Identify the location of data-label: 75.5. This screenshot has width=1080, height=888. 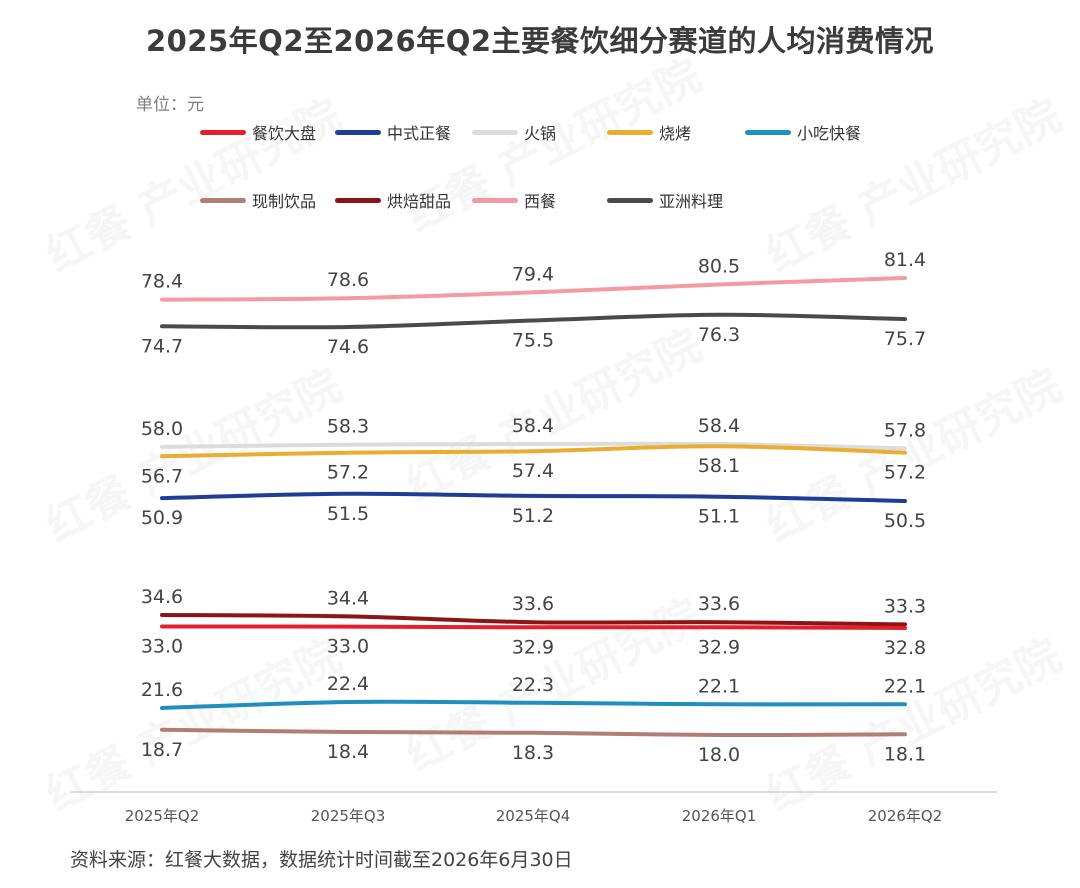
(533, 341).